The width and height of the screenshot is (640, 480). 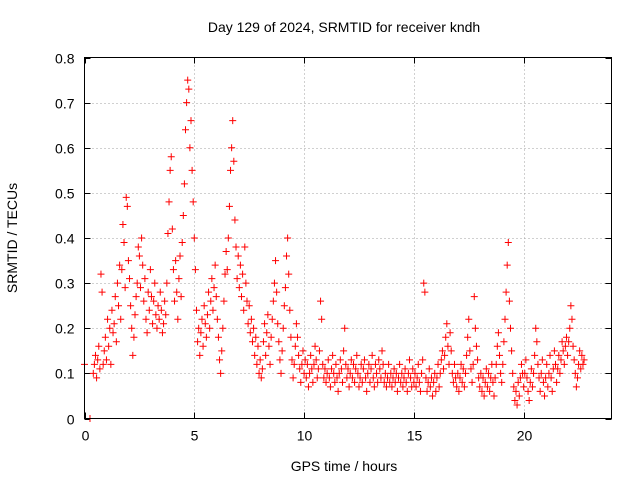 I want to click on y-tick-label: 0.8, so click(x=65, y=59).